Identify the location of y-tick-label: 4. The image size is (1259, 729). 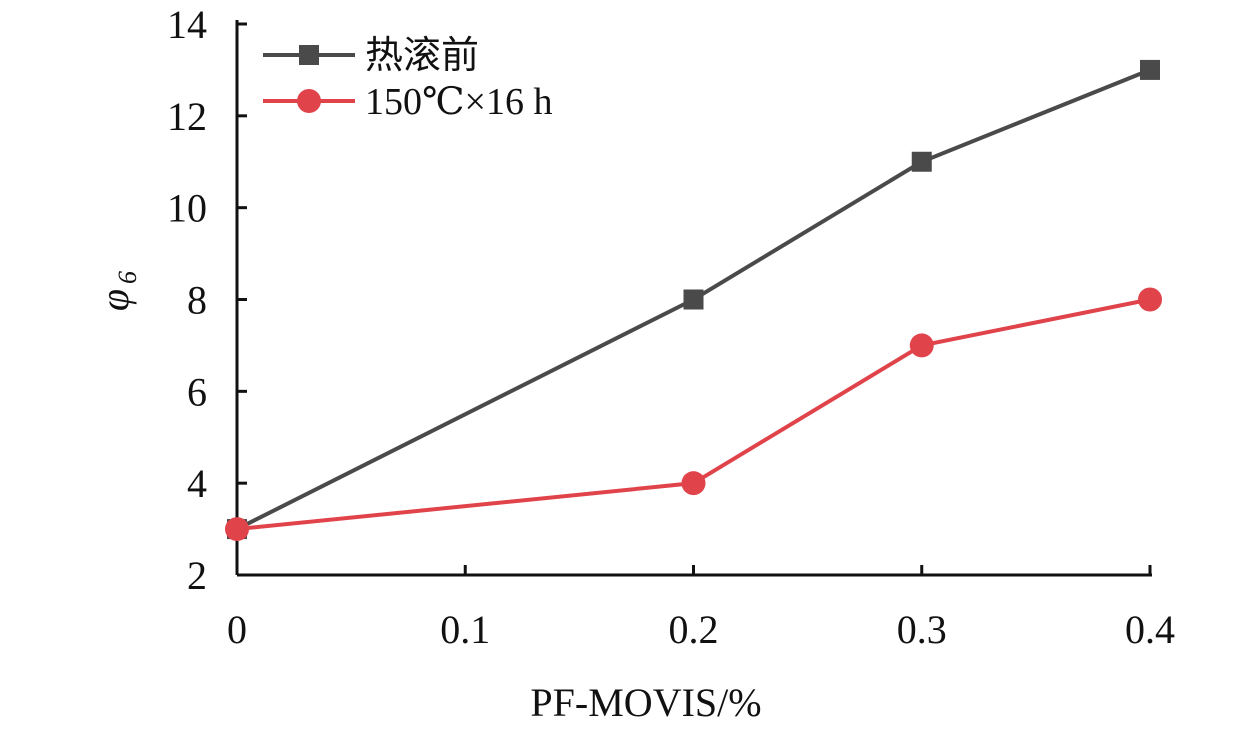
(197, 483).